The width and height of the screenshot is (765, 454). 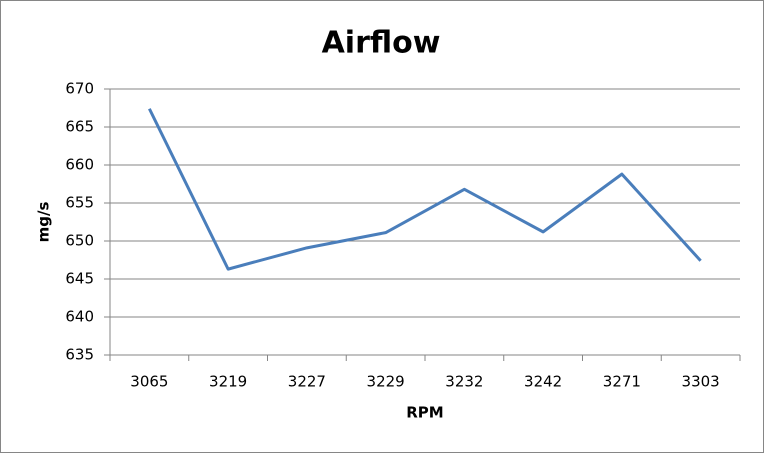 What do you see at coordinates (79, 317) in the screenshot?
I see `y-tick-label: 640` at bounding box center [79, 317].